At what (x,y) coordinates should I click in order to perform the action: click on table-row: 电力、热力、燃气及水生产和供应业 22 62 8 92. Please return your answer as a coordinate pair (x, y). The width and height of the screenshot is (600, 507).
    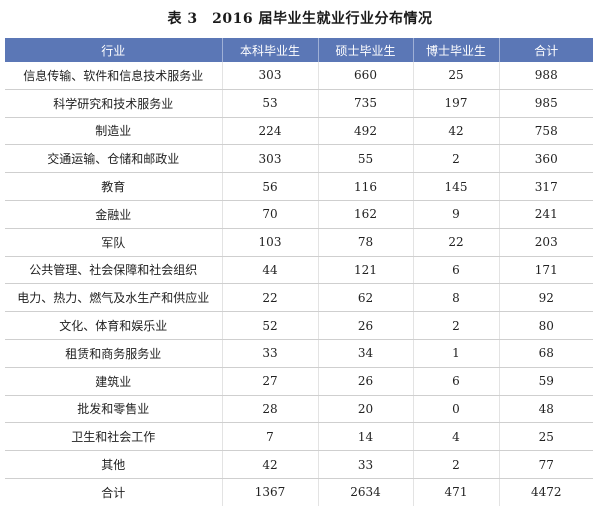
    Looking at the image, I should click on (299, 298).